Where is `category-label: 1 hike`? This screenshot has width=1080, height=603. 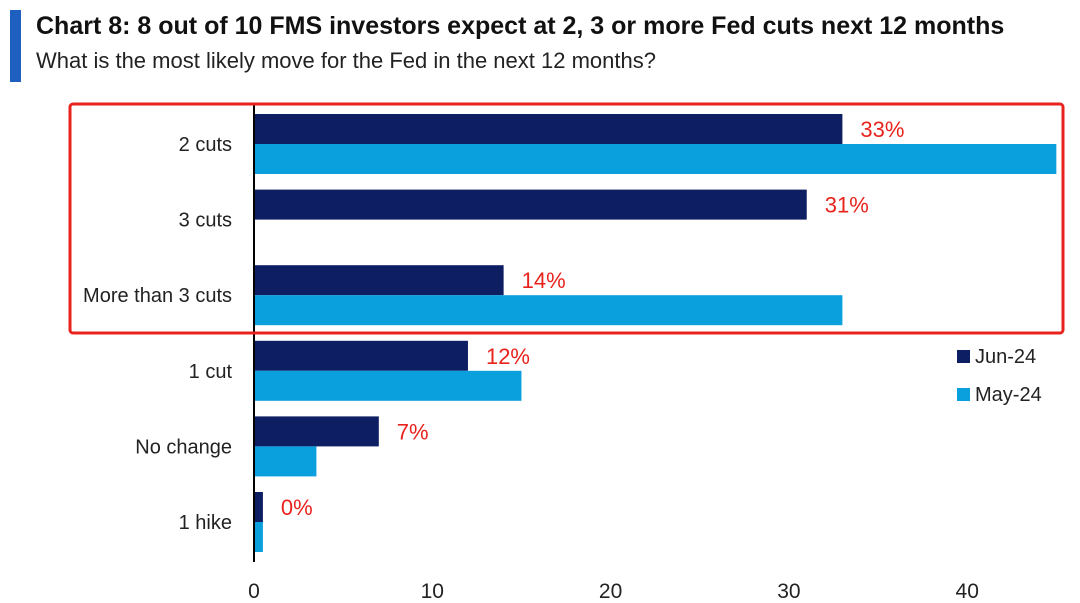
category-label: 1 hike is located at coordinates (205, 523).